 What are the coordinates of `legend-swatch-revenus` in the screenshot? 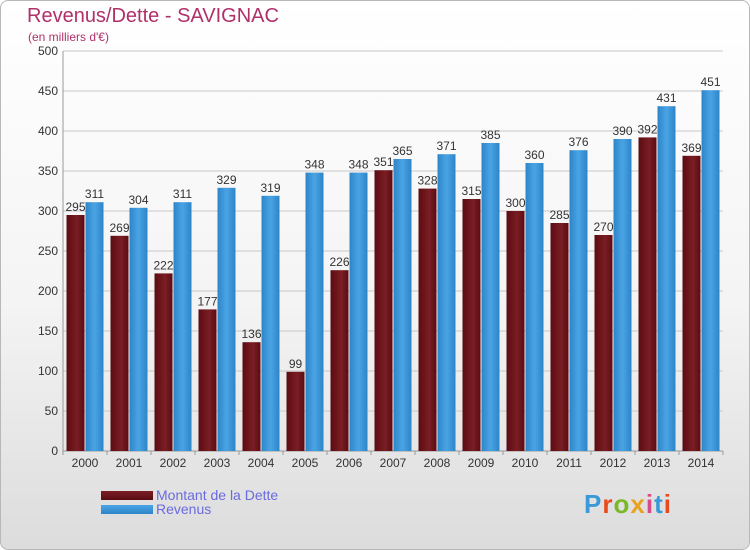 It's located at (127, 509).